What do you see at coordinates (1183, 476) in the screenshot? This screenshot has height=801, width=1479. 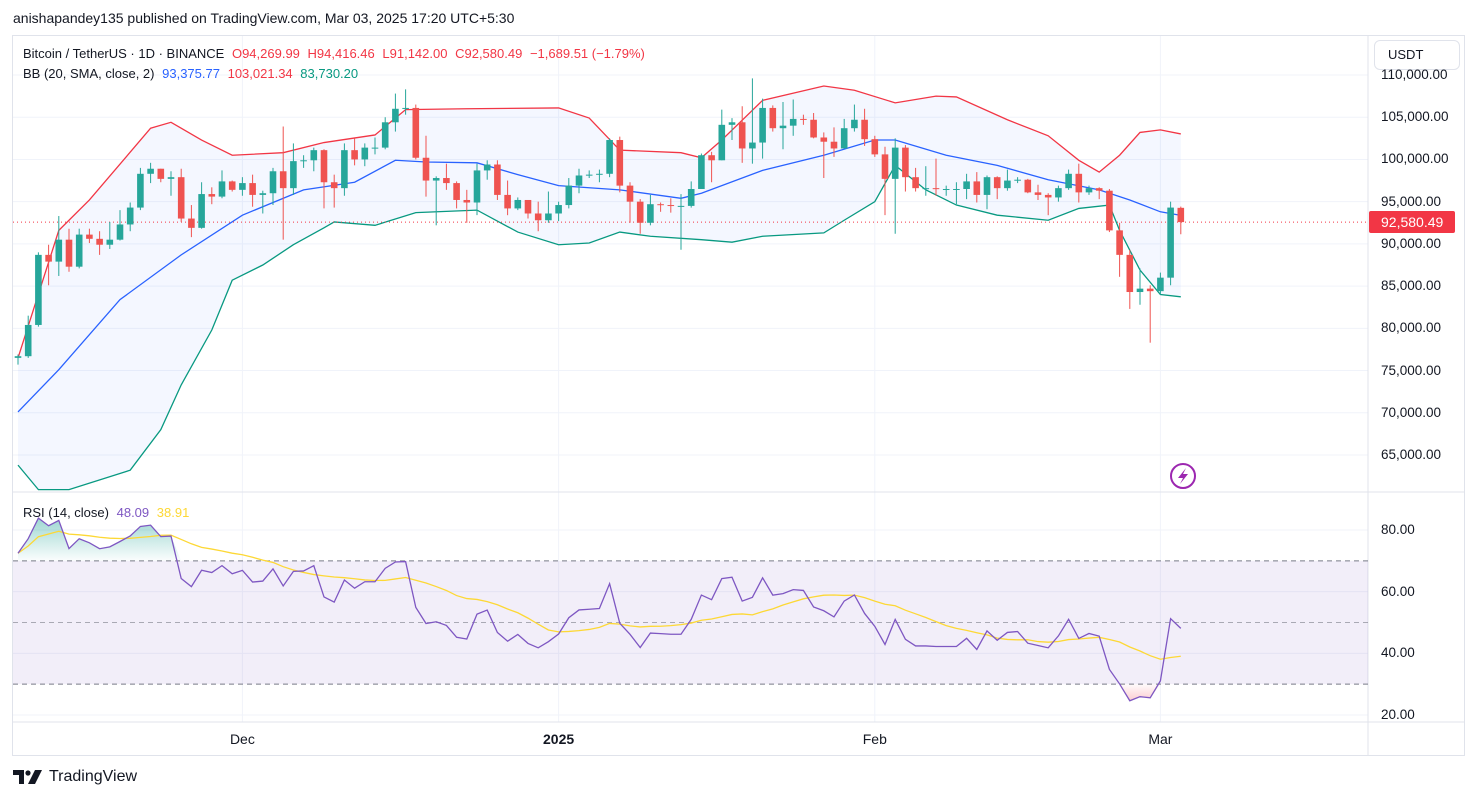 I see `lightning-icon` at bounding box center [1183, 476].